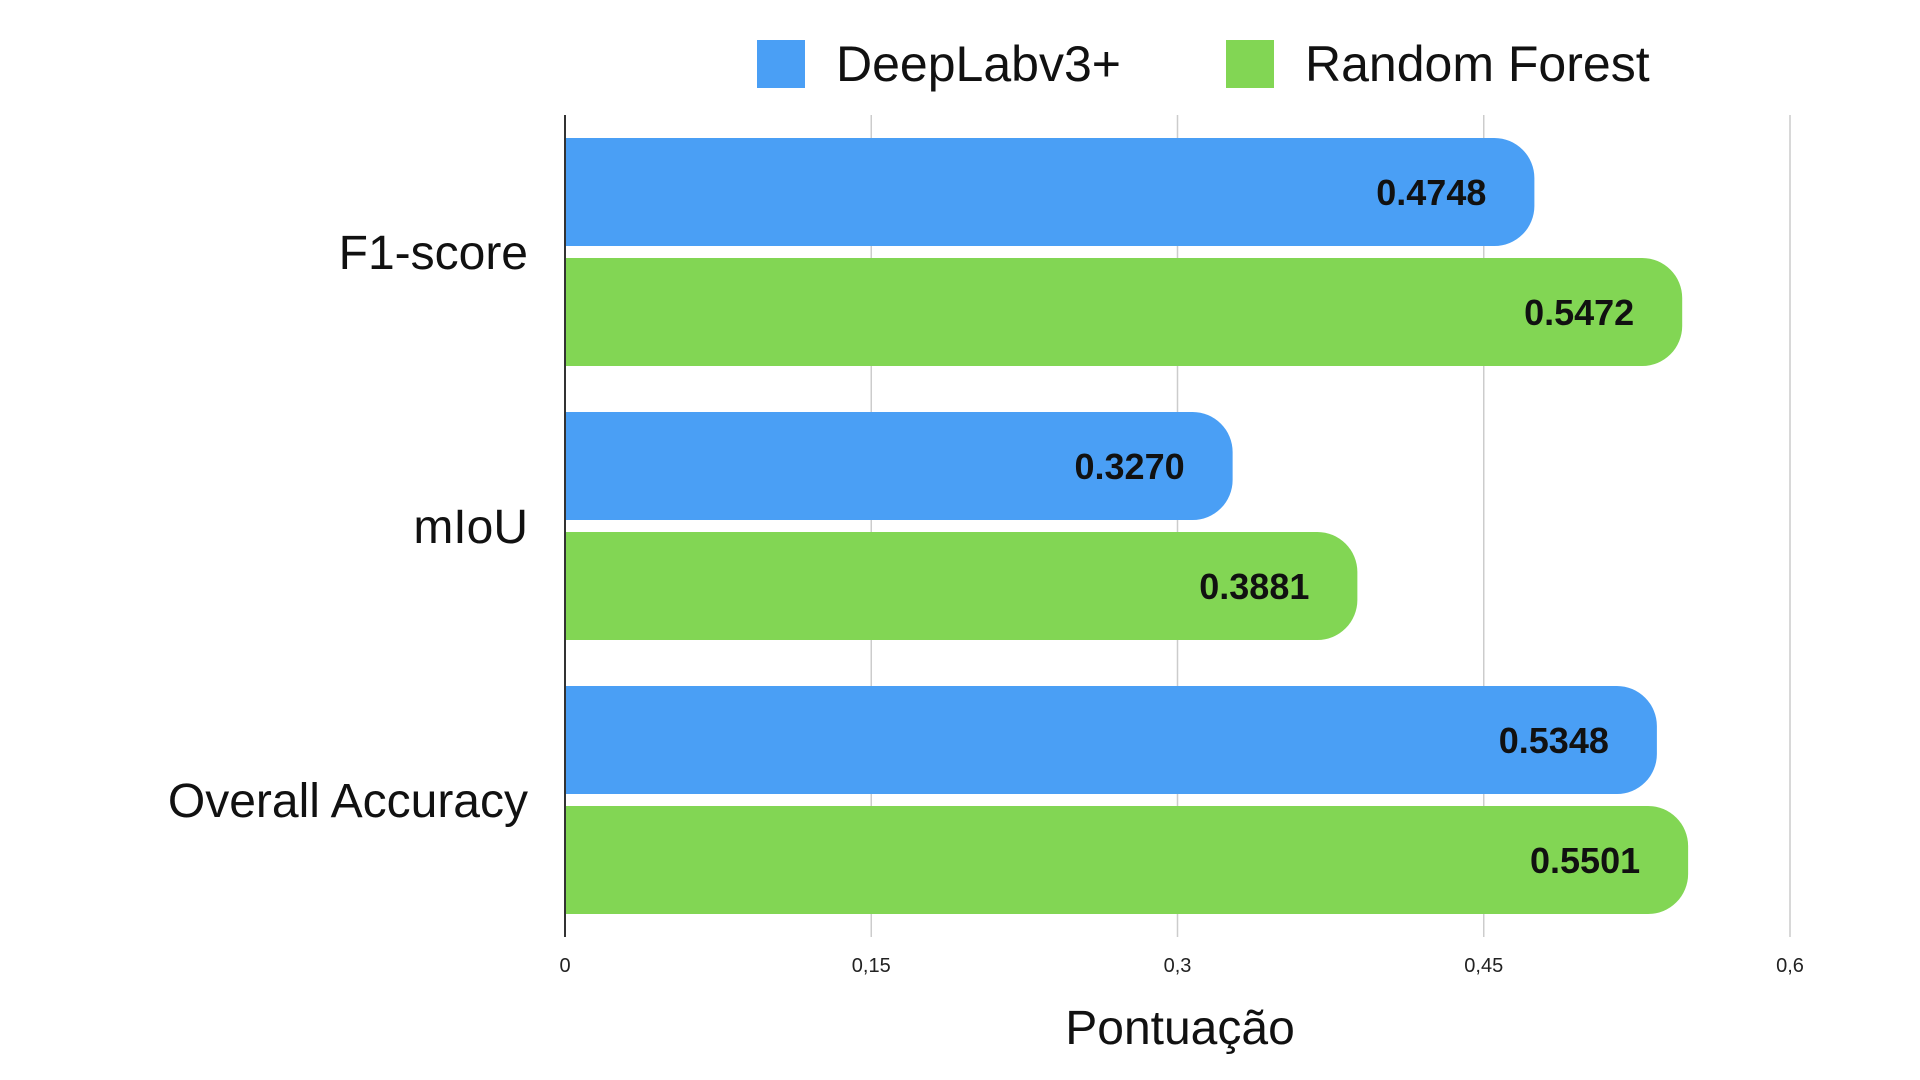 Image resolution: width=1920 pixels, height=1080 pixels. Describe the element at coordinates (961, 586) in the screenshot. I see `bar-random-forest-miou` at that location.